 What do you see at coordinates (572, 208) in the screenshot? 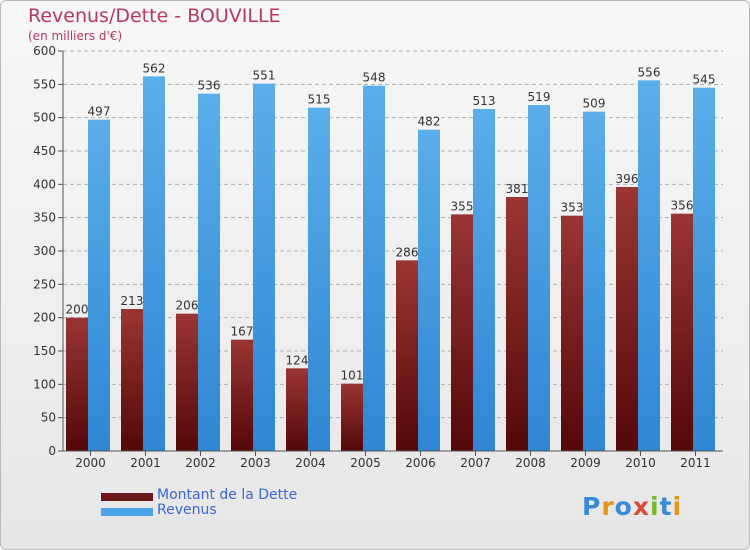
I see `data-label-dette: 353` at bounding box center [572, 208].